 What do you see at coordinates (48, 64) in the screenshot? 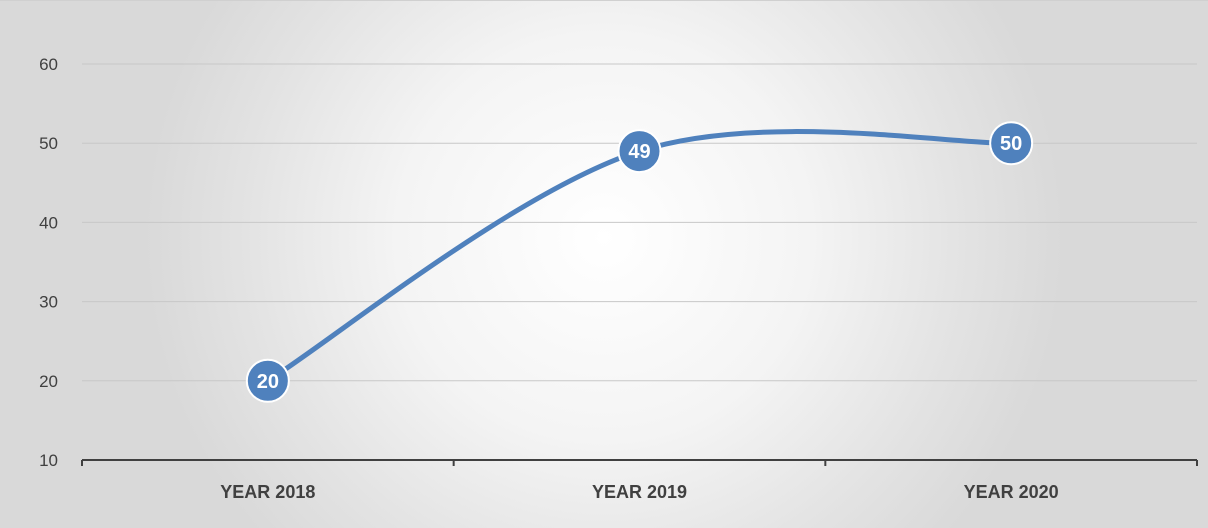
I see `y-tick-label: 60` at bounding box center [48, 64].